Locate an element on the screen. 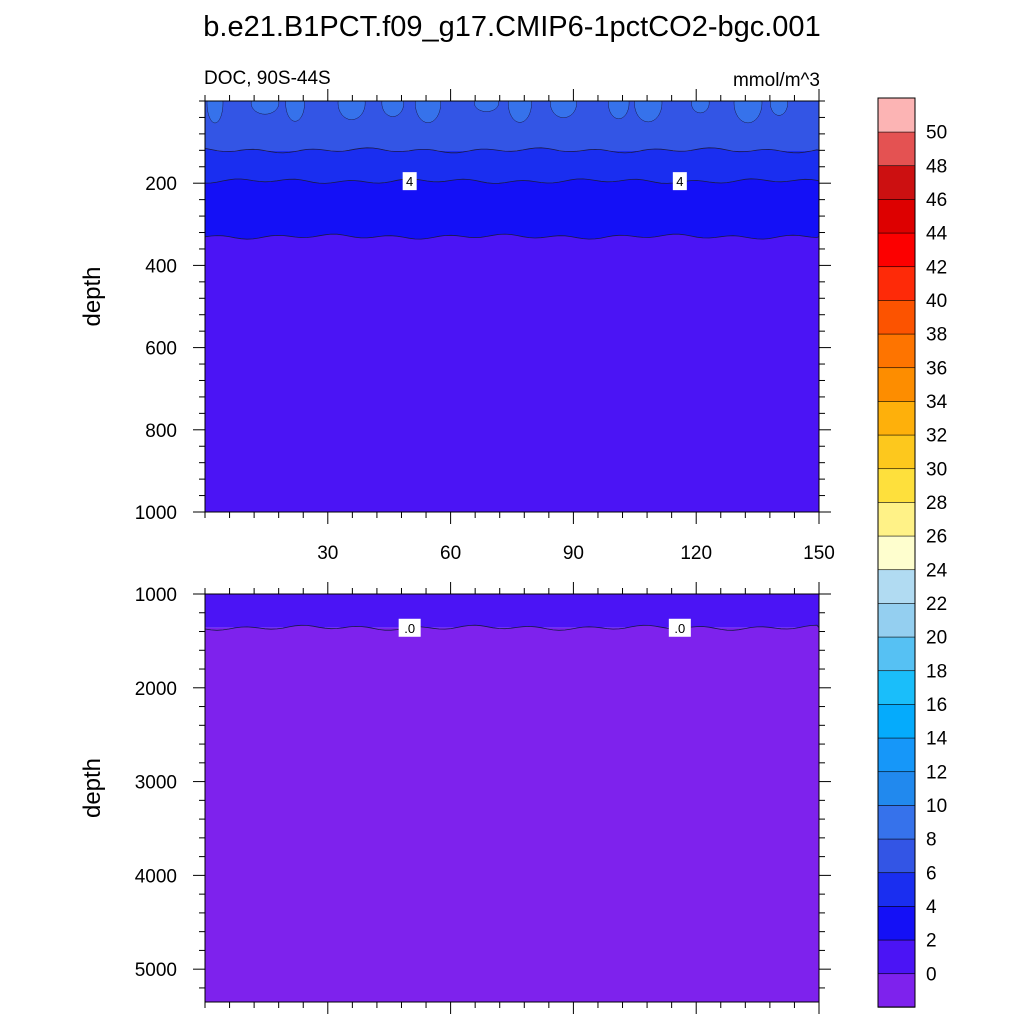  colorbar-tick-label: 40 is located at coordinates (936, 301).